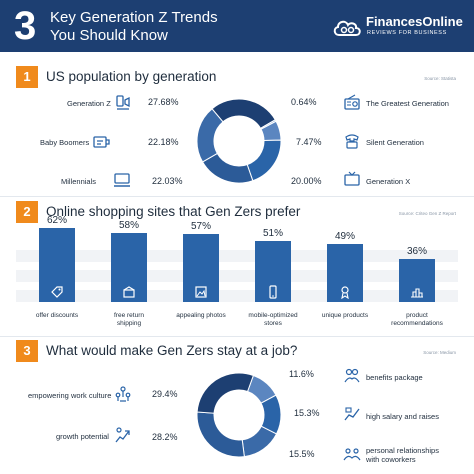 The image size is (474, 474). I want to click on baby-boomers-value: 22.18%, so click(163, 142).